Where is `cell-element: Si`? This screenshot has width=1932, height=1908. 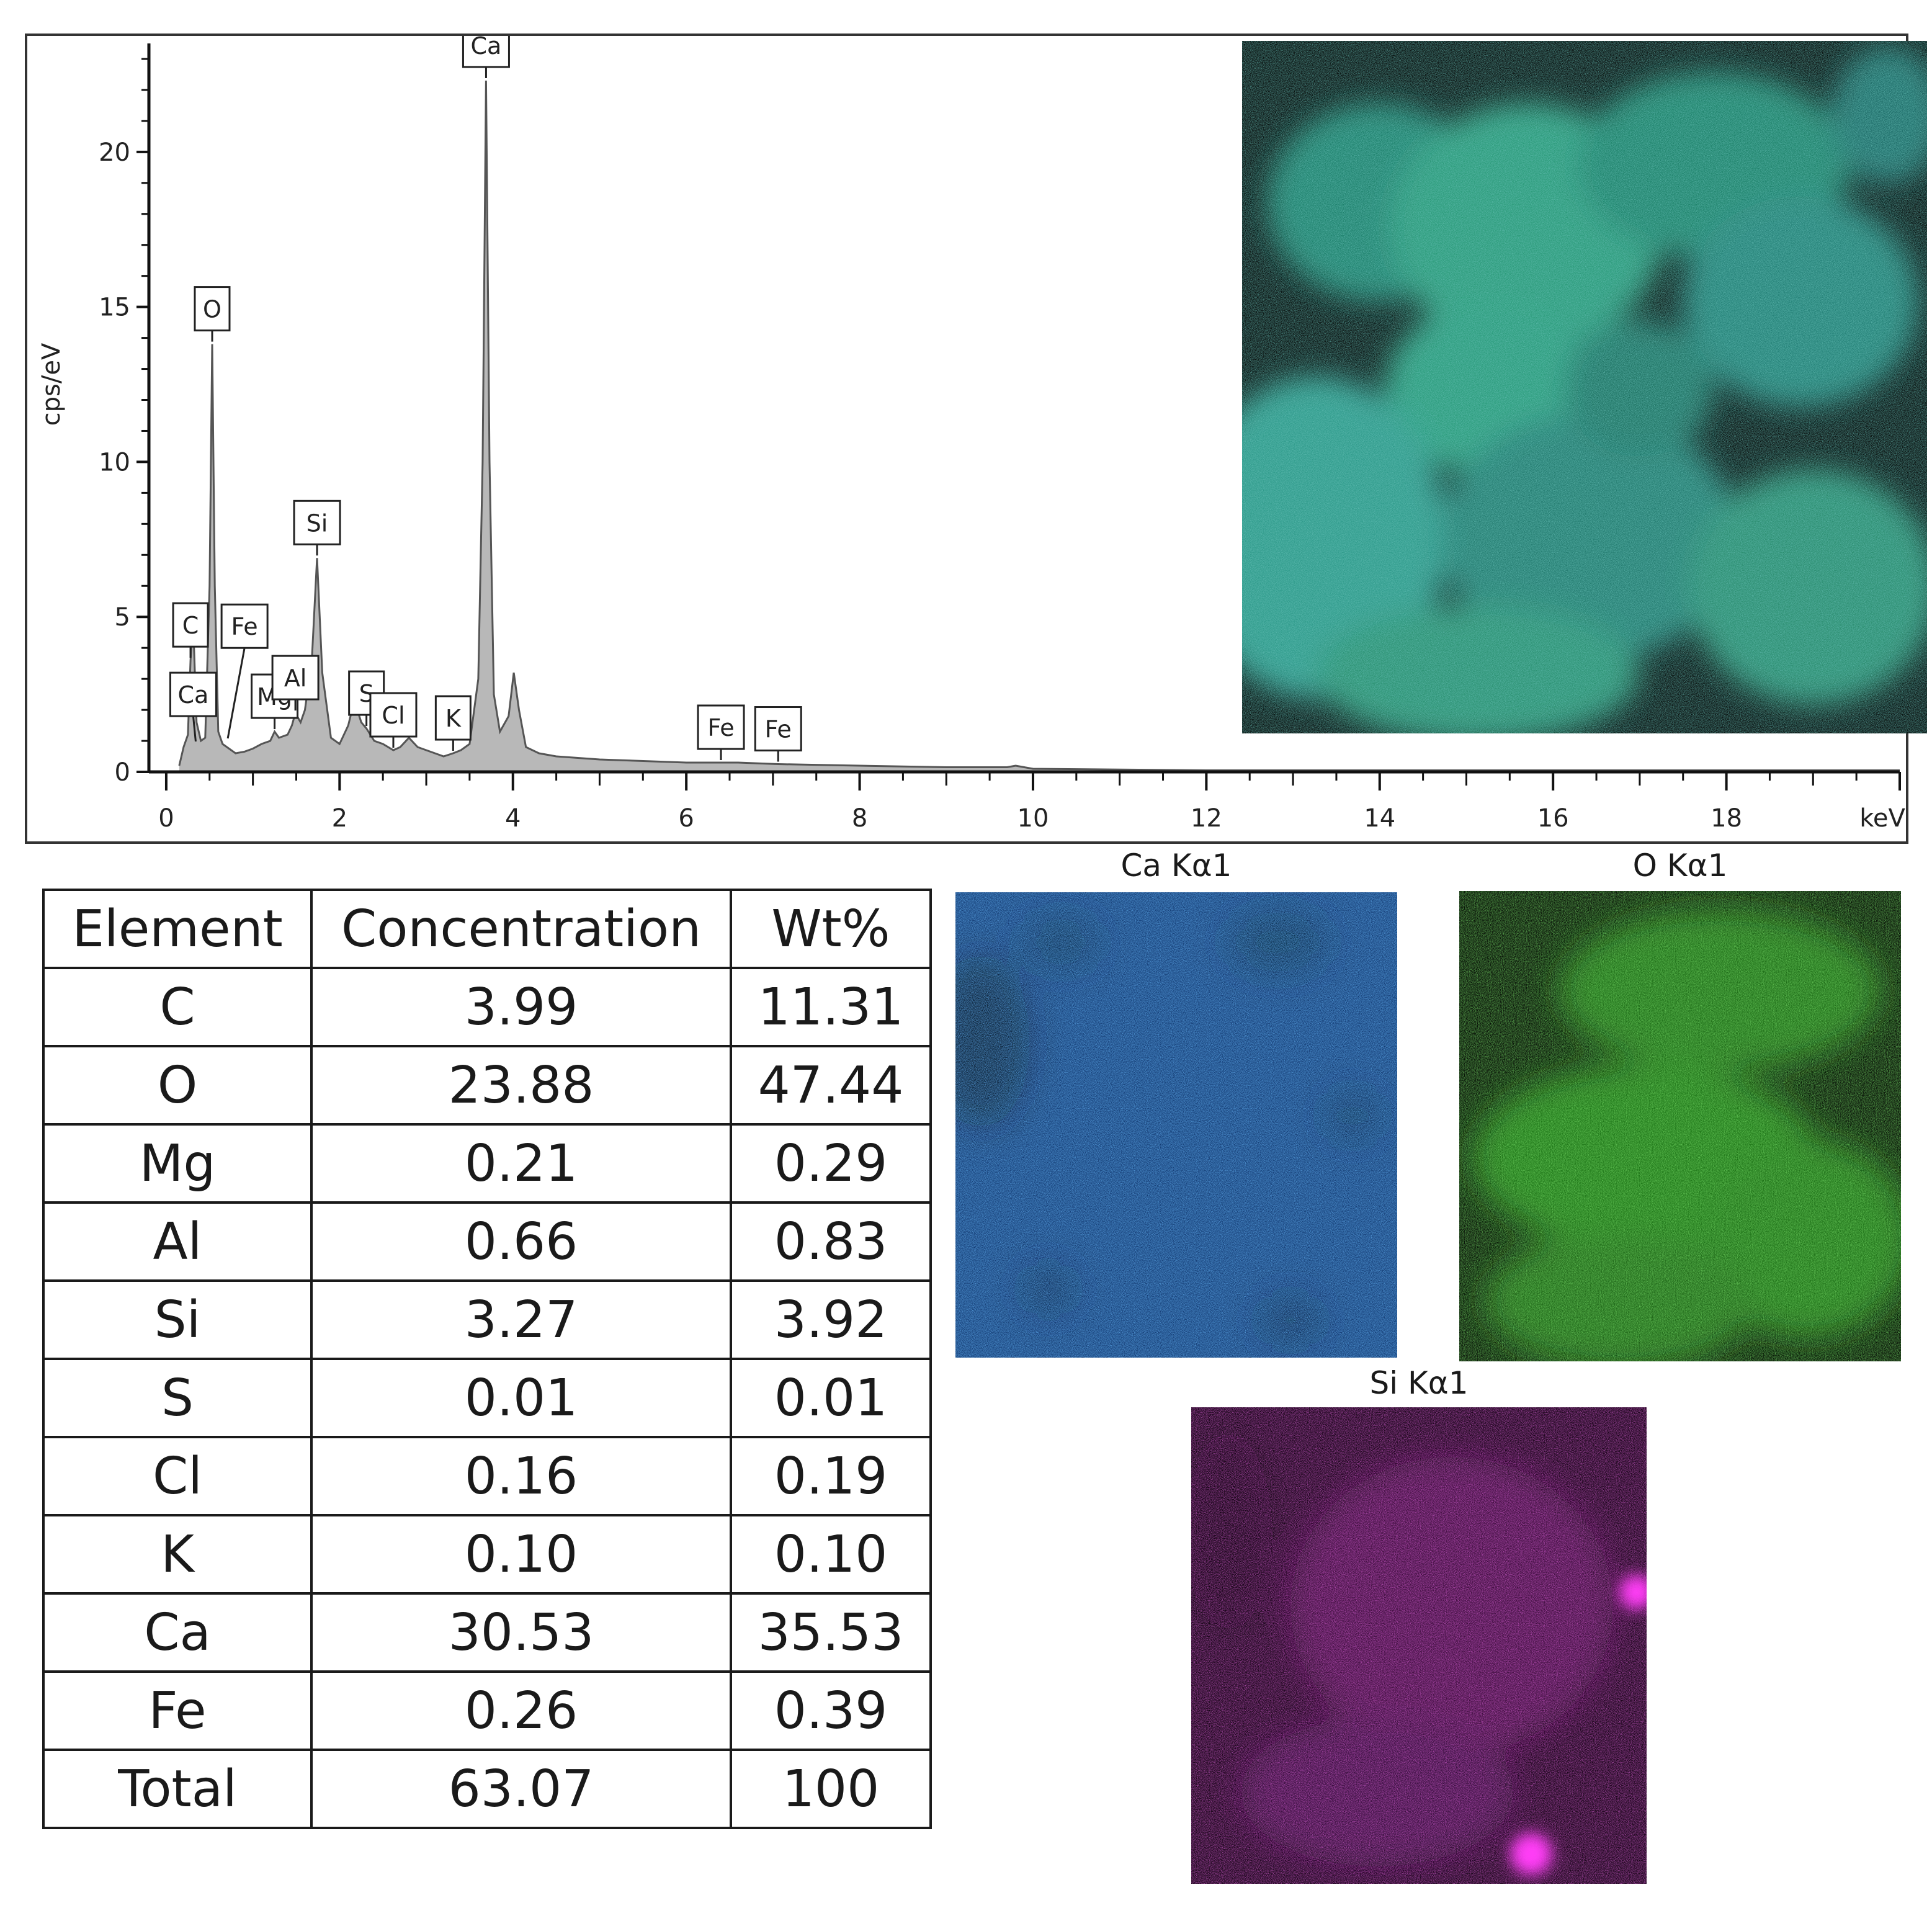 cell-element: Si is located at coordinates (177, 1319).